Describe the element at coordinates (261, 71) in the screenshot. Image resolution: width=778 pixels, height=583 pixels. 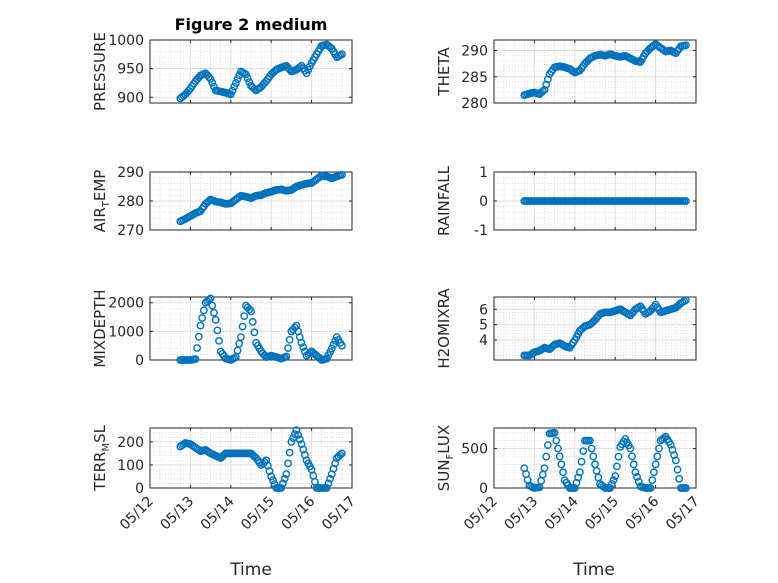
I see `markers-pressure` at that location.